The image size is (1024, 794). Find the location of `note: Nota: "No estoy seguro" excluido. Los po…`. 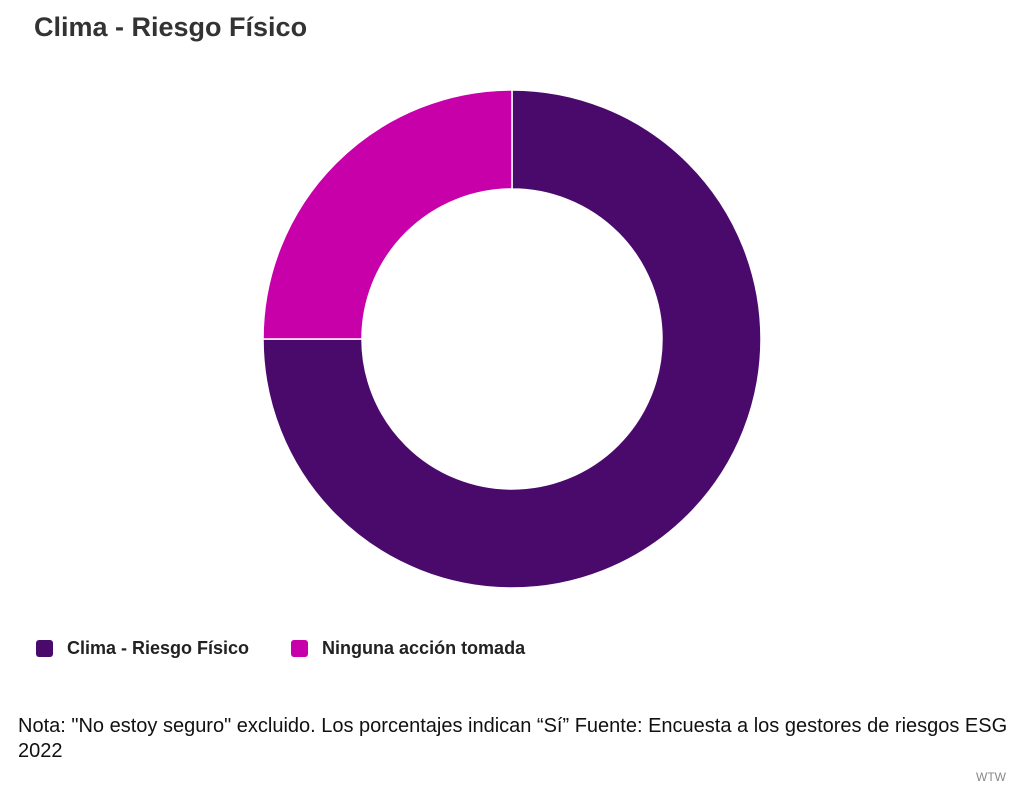

note: Nota: "No estoy seguro" excluido. Los po… is located at coordinates (513, 738).